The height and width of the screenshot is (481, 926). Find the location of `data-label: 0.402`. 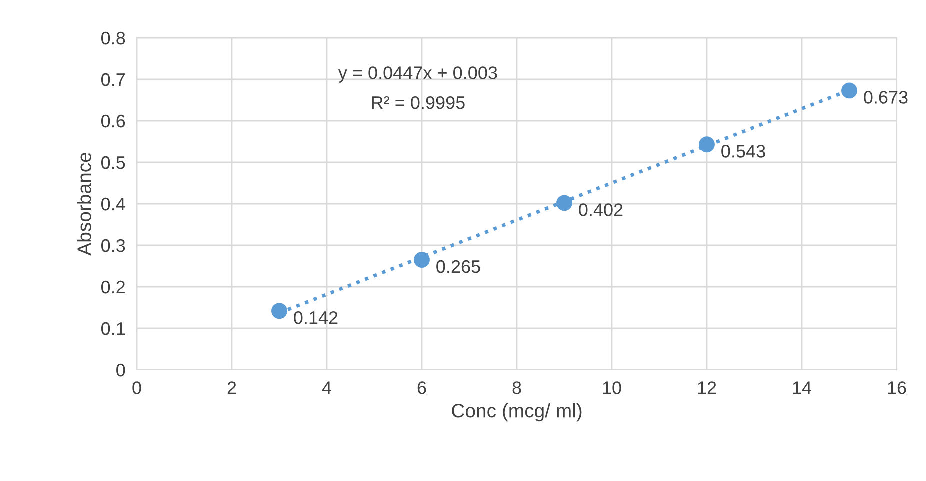

data-label: 0.402 is located at coordinates (601, 210).